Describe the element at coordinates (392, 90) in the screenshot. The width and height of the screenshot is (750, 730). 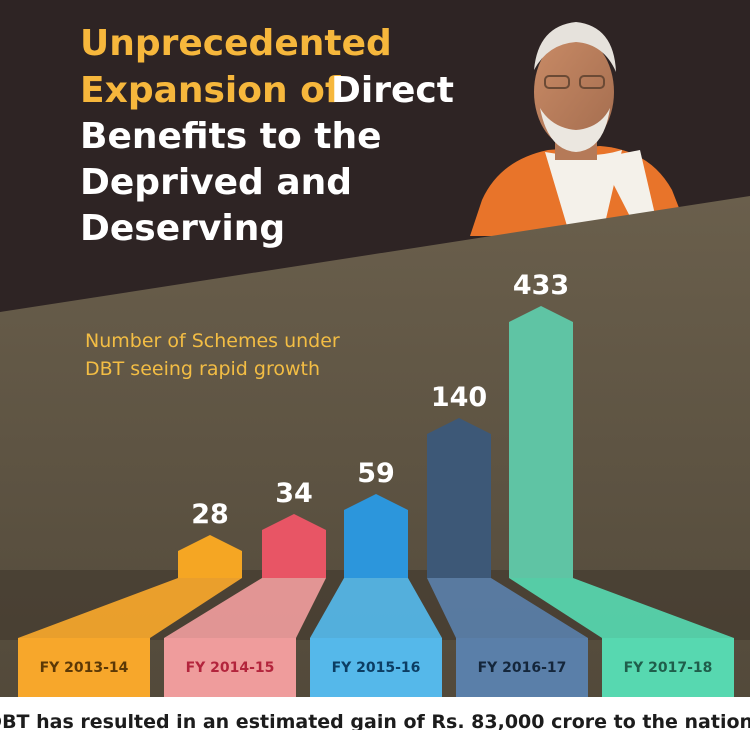
I see `title-line-2b: Direct` at that location.